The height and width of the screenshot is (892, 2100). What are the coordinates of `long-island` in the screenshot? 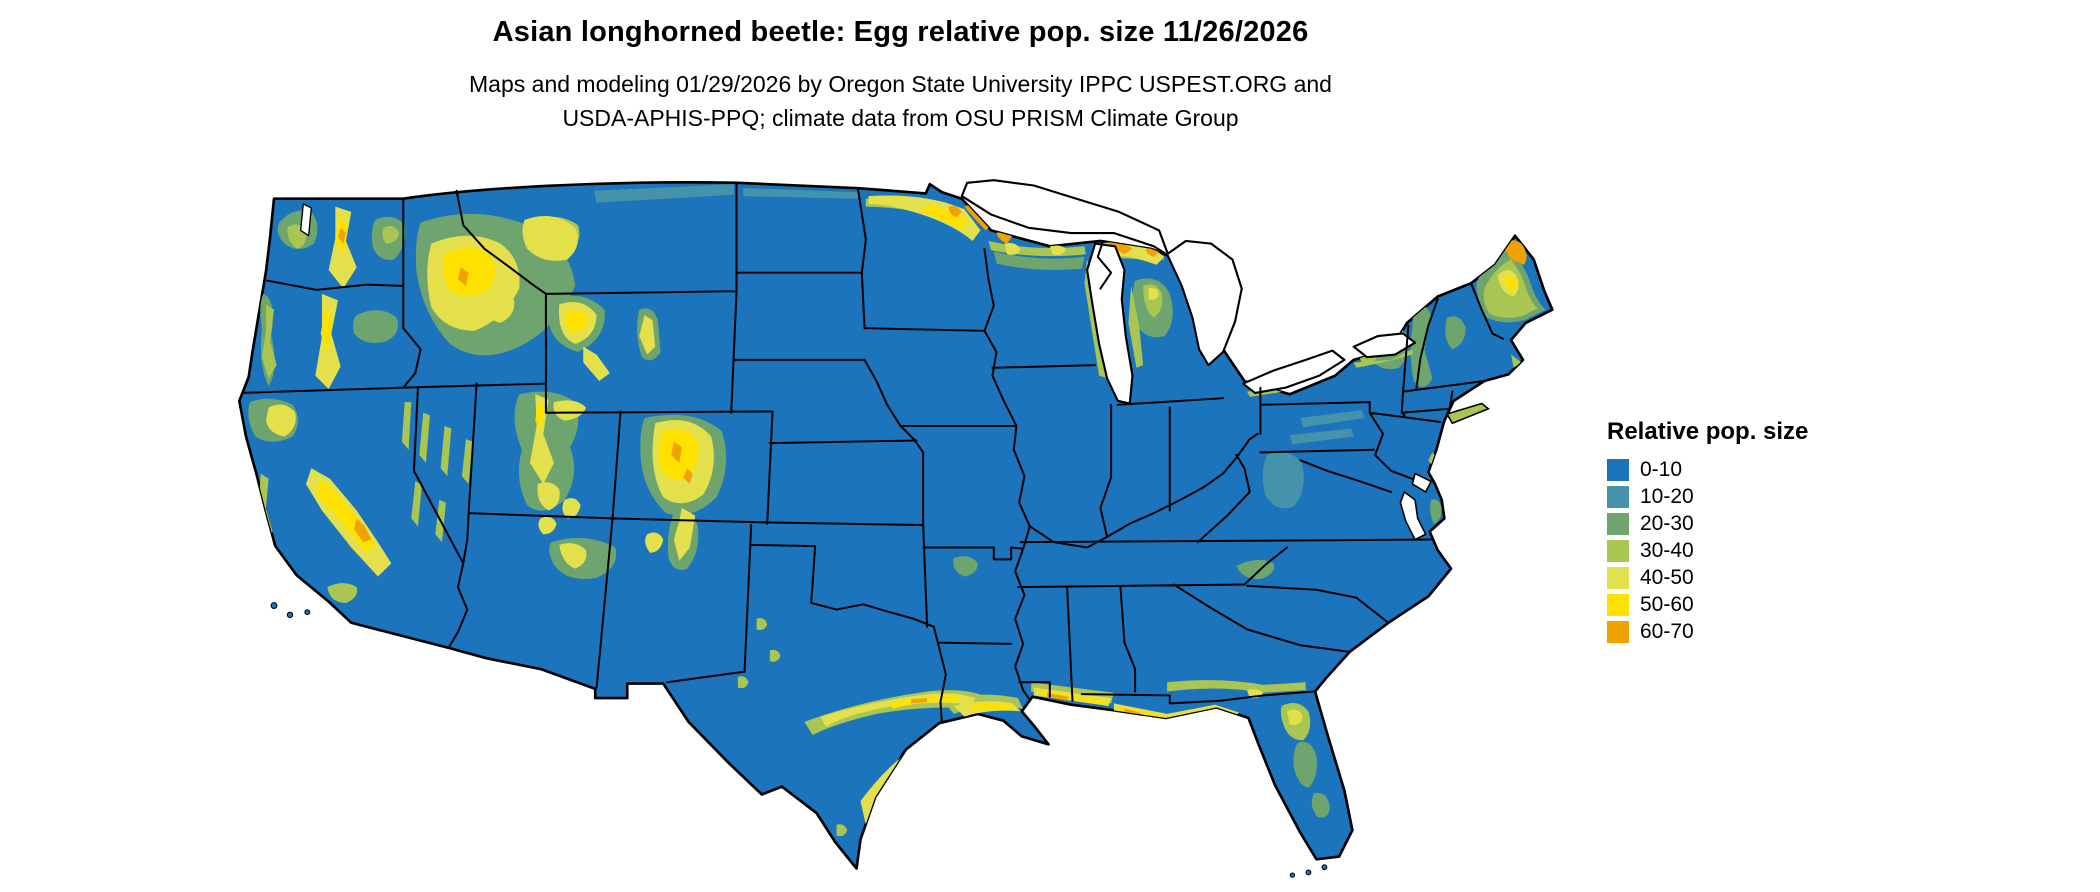 It's located at (1467, 413).